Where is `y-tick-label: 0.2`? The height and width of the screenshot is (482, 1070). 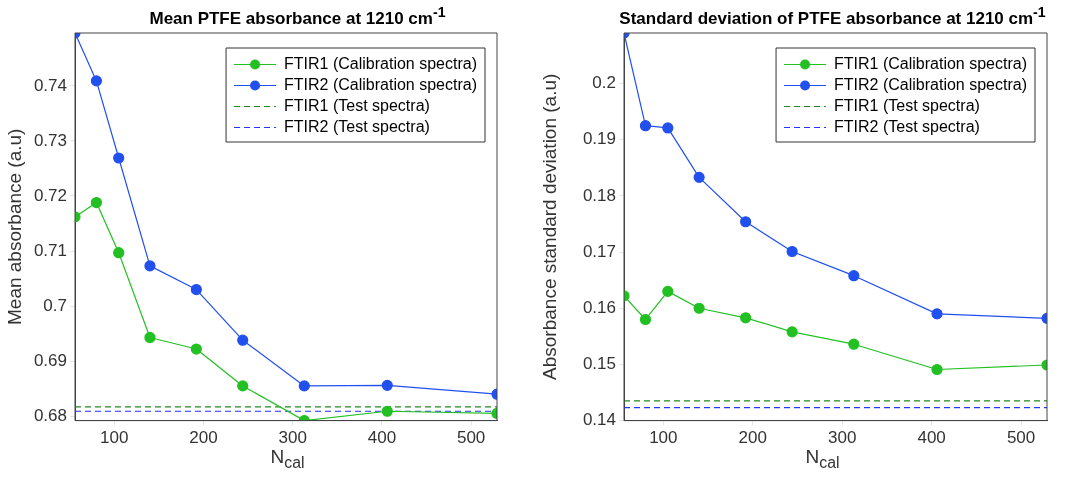 y-tick-label: 0.2 is located at coordinates (604, 83).